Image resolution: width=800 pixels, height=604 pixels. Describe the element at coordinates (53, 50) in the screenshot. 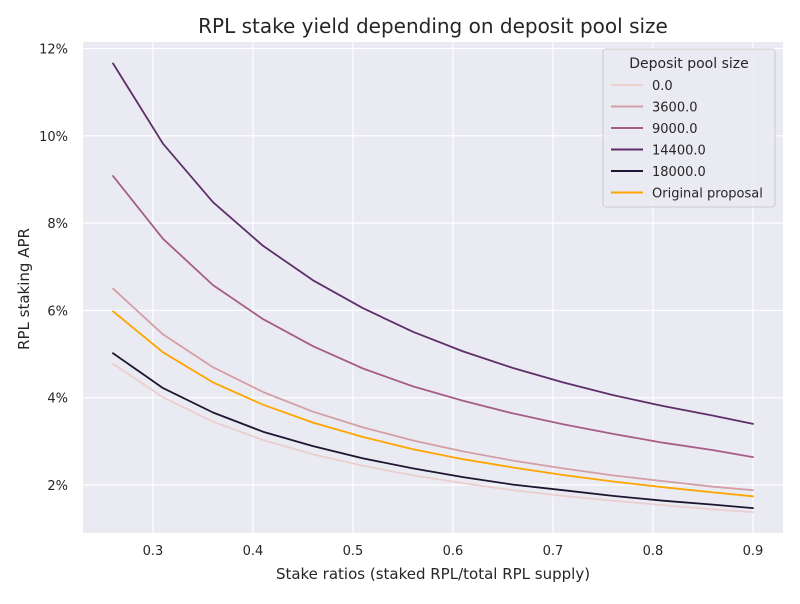

I see `y-tick-label: 12%` at that location.